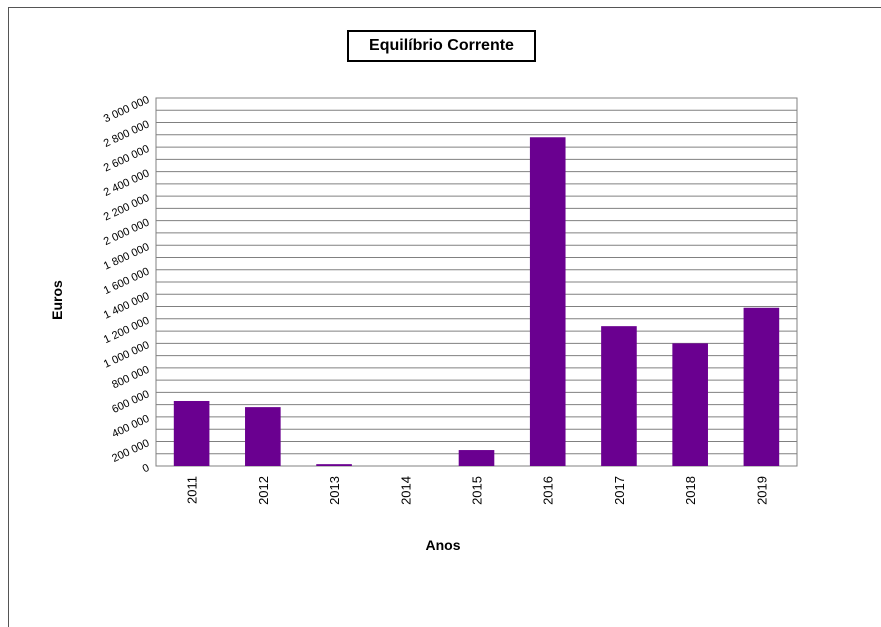 Image resolution: width=881 pixels, height=627 pixels. Describe the element at coordinates (441, 46) in the screenshot. I see `chart-title: Equilíbrio Corrente` at that location.